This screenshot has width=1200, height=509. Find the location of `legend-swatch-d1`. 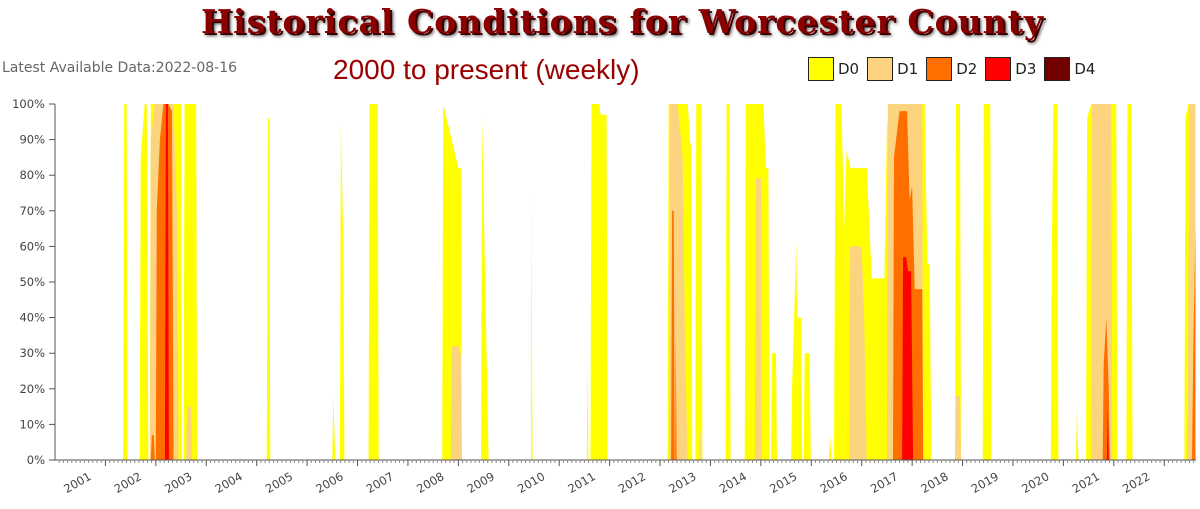

legend-swatch-d1 is located at coordinates (880, 69).